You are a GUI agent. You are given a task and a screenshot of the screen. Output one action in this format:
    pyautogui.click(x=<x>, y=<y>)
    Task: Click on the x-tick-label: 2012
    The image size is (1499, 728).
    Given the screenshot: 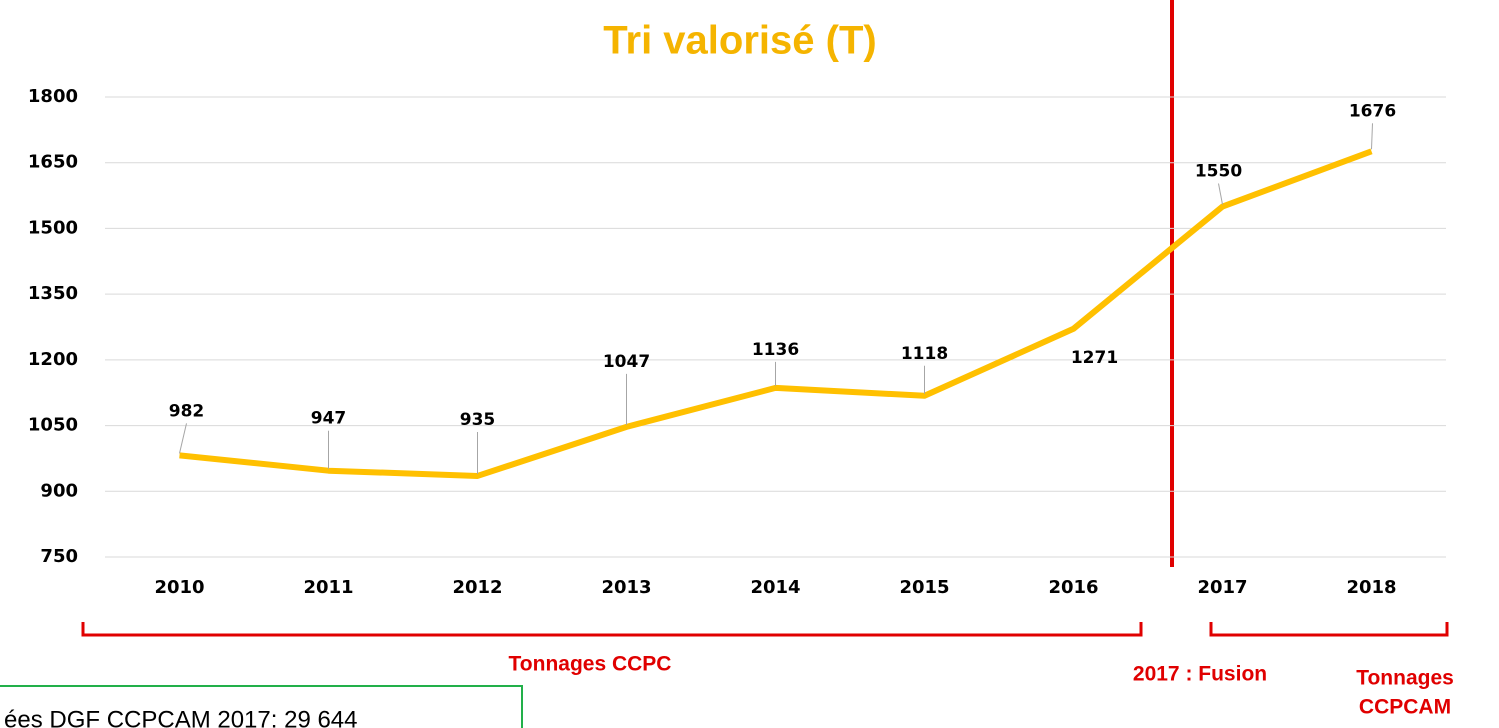 What is the action you would take?
    pyautogui.click(x=477, y=587)
    